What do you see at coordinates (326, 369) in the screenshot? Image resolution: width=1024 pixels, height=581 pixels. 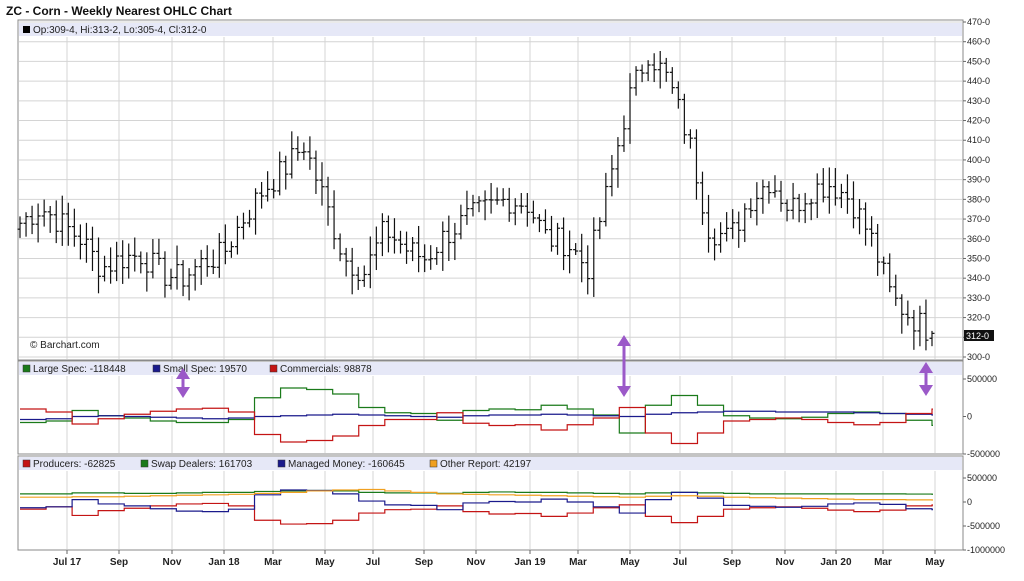 I see `legend-label: Commercials: 98878` at bounding box center [326, 369].